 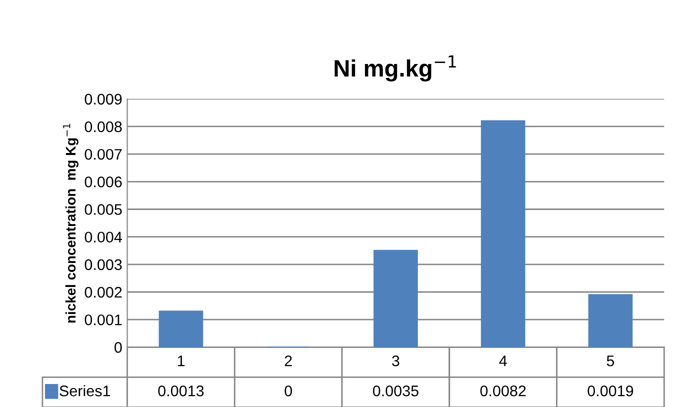 What do you see at coordinates (181, 361) in the screenshot?
I see `x-tick-label: 1` at bounding box center [181, 361].